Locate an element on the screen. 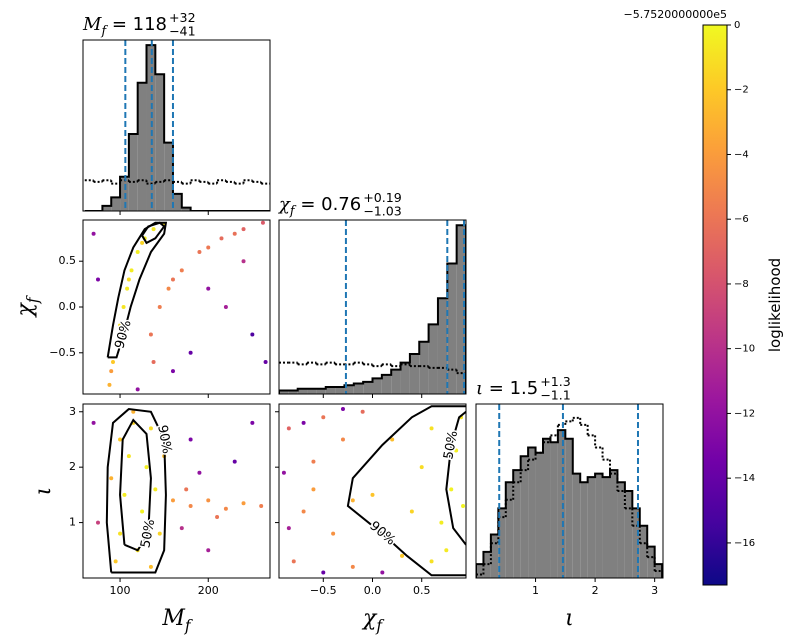 The height and width of the screenshot is (643, 793). x-tick-label: 1 is located at coordinates (535, 590).